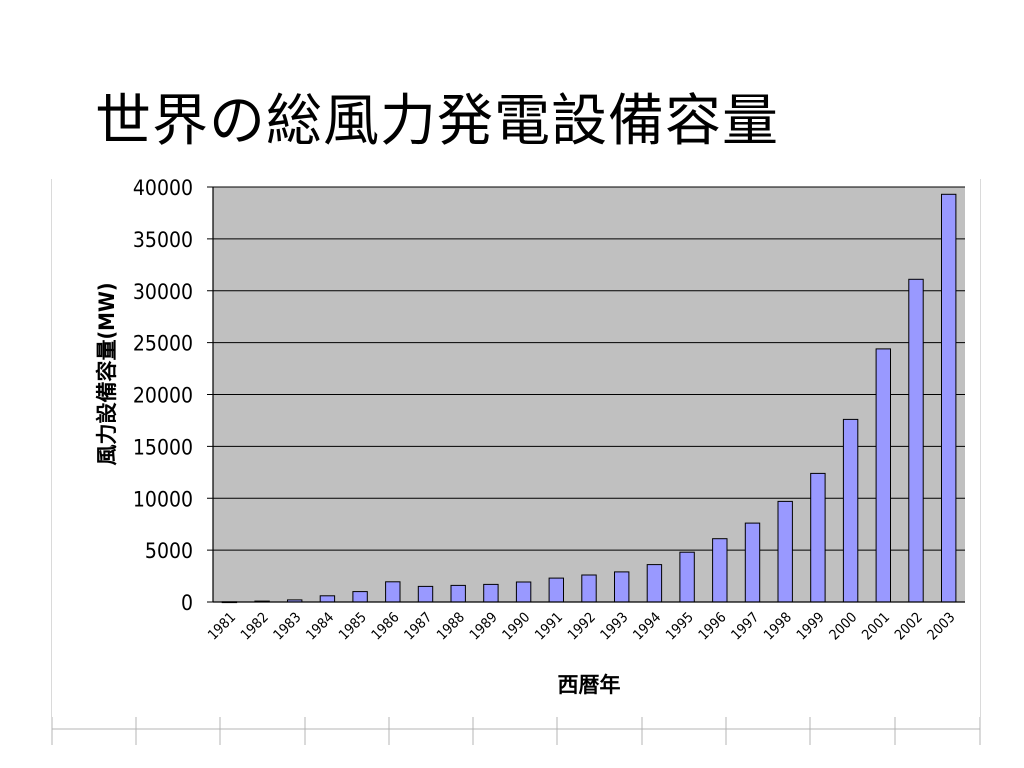  Describe the element at coordinates (169, 551) in the screenshot. I see `y-tick-label: 5000` at that location.